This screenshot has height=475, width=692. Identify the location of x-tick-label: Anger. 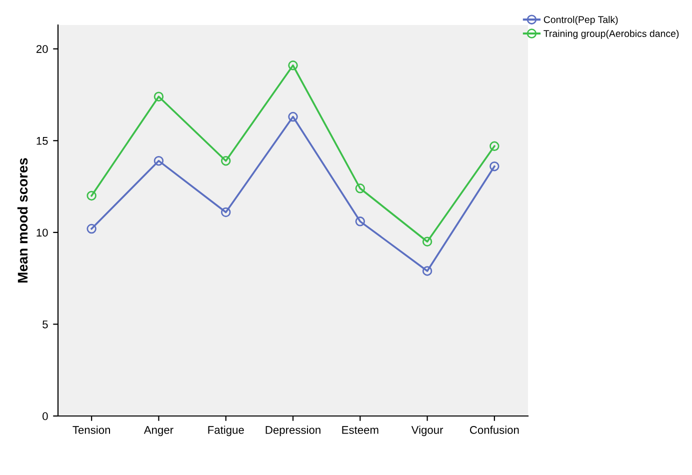
(159, 431).